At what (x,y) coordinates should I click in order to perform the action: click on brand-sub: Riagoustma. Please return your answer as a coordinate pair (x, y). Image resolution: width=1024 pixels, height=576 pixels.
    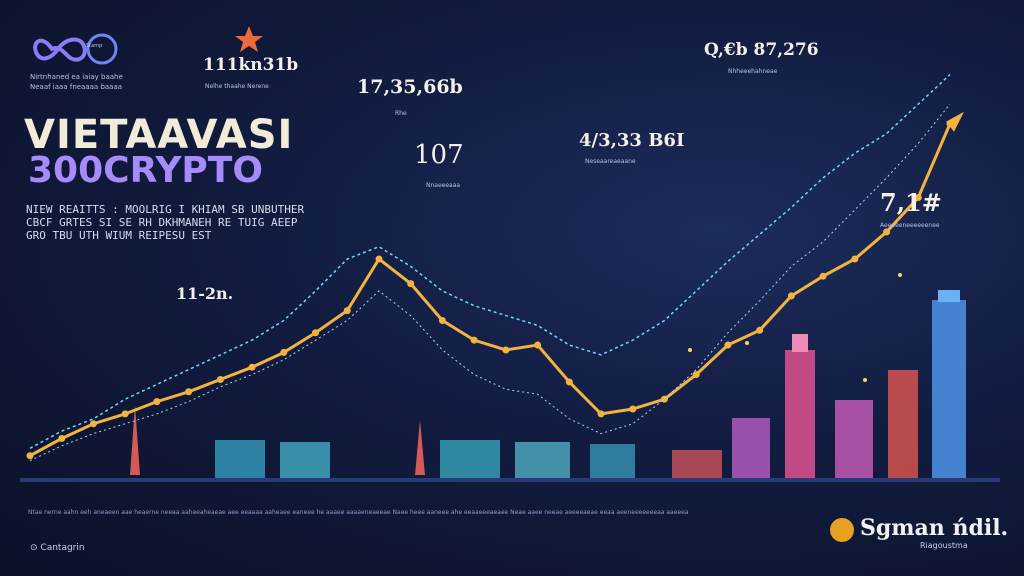
    Looking at the image, I should click on (944, 545).